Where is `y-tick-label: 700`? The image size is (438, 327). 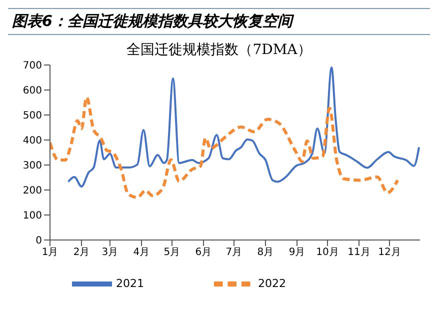 y-tick-label: 700 is located at coordinates (32, 66).